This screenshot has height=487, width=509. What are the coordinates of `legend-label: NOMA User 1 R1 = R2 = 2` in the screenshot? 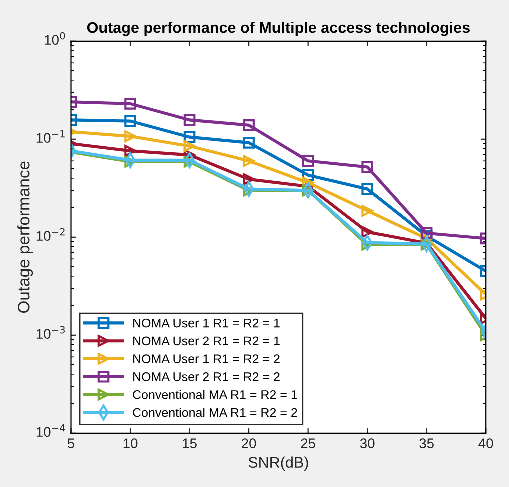 It's located at (207, 359).